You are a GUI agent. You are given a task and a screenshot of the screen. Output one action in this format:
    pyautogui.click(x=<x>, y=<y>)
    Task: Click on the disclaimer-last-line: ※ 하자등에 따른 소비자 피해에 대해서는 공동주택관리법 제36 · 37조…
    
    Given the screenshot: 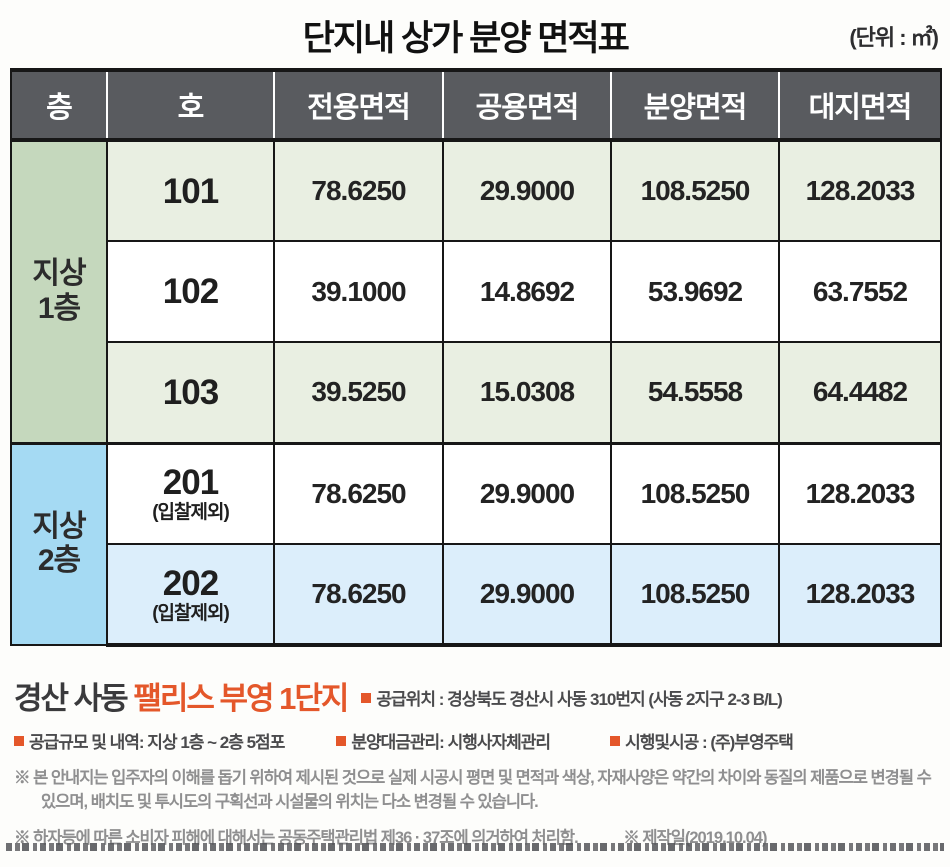 What is the action you would take?
    pyautogui.click(x=475, y=836)
    